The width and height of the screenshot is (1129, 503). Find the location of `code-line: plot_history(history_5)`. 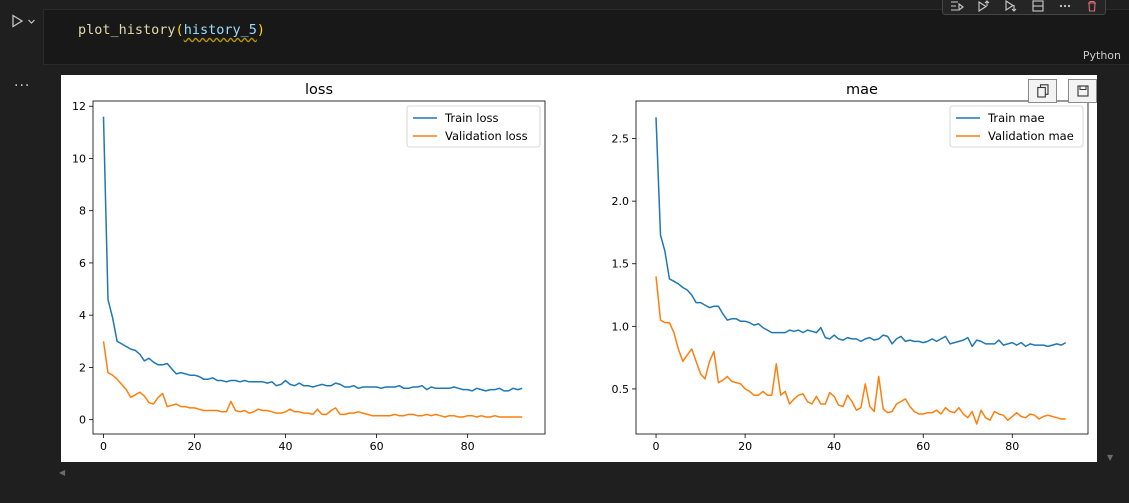

code-line: plot_history(history_5) is located at coordinates (171, 30).